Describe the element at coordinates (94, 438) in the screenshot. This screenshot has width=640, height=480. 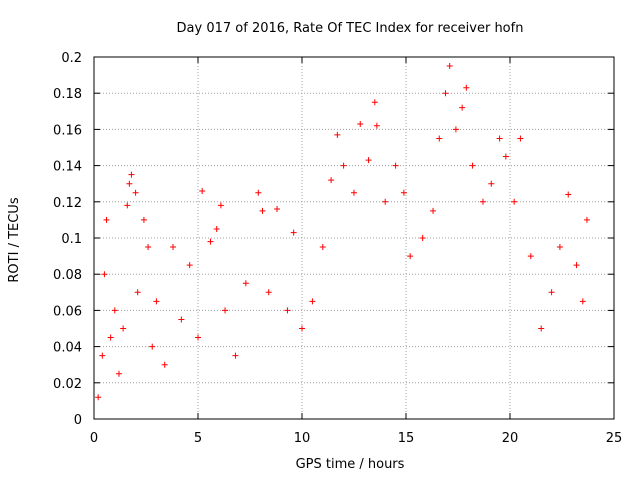
I see `x-tick-label: 0` at that location.